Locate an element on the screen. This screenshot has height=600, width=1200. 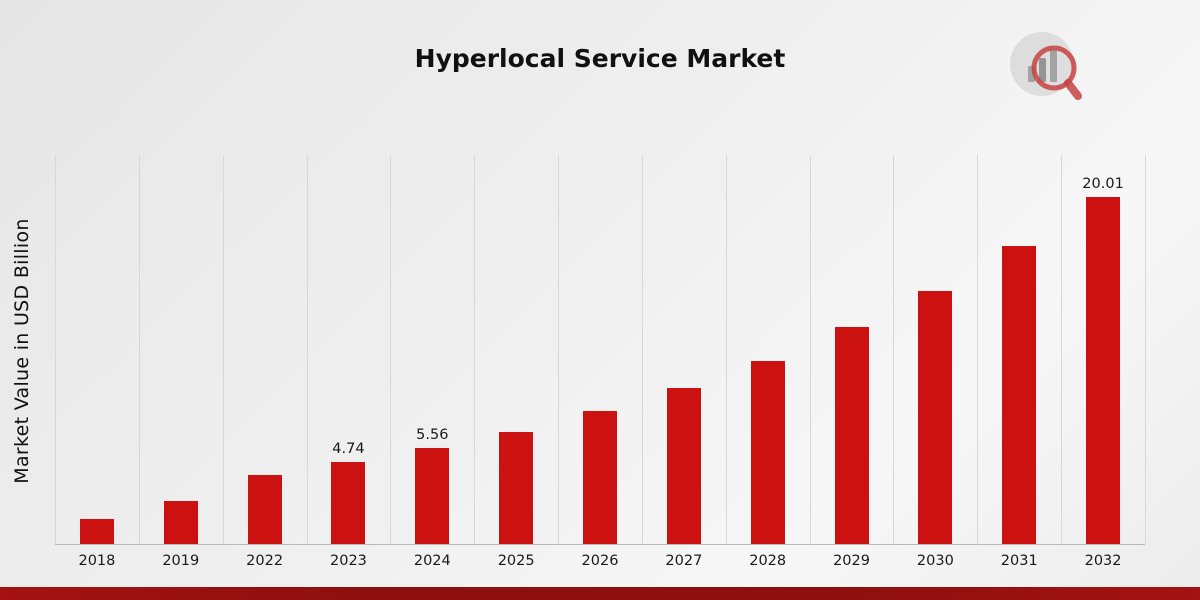
x-tick-label-2029: 2029 is located at coordinates (851, 561).